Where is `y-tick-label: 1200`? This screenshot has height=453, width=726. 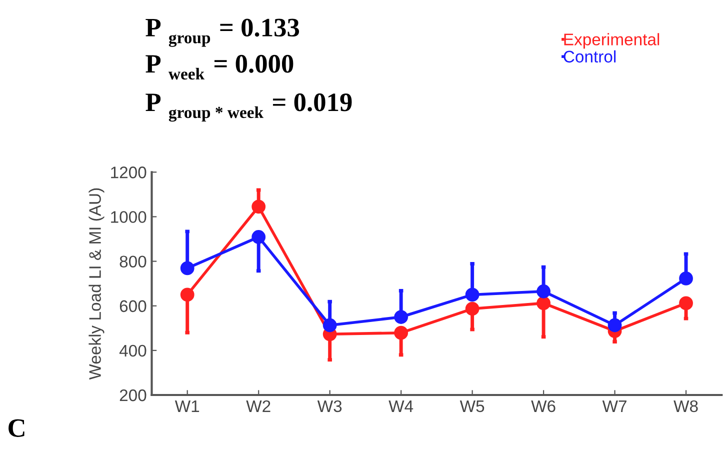
y-tick-label: 1200 is located at coordinates (128, 172).